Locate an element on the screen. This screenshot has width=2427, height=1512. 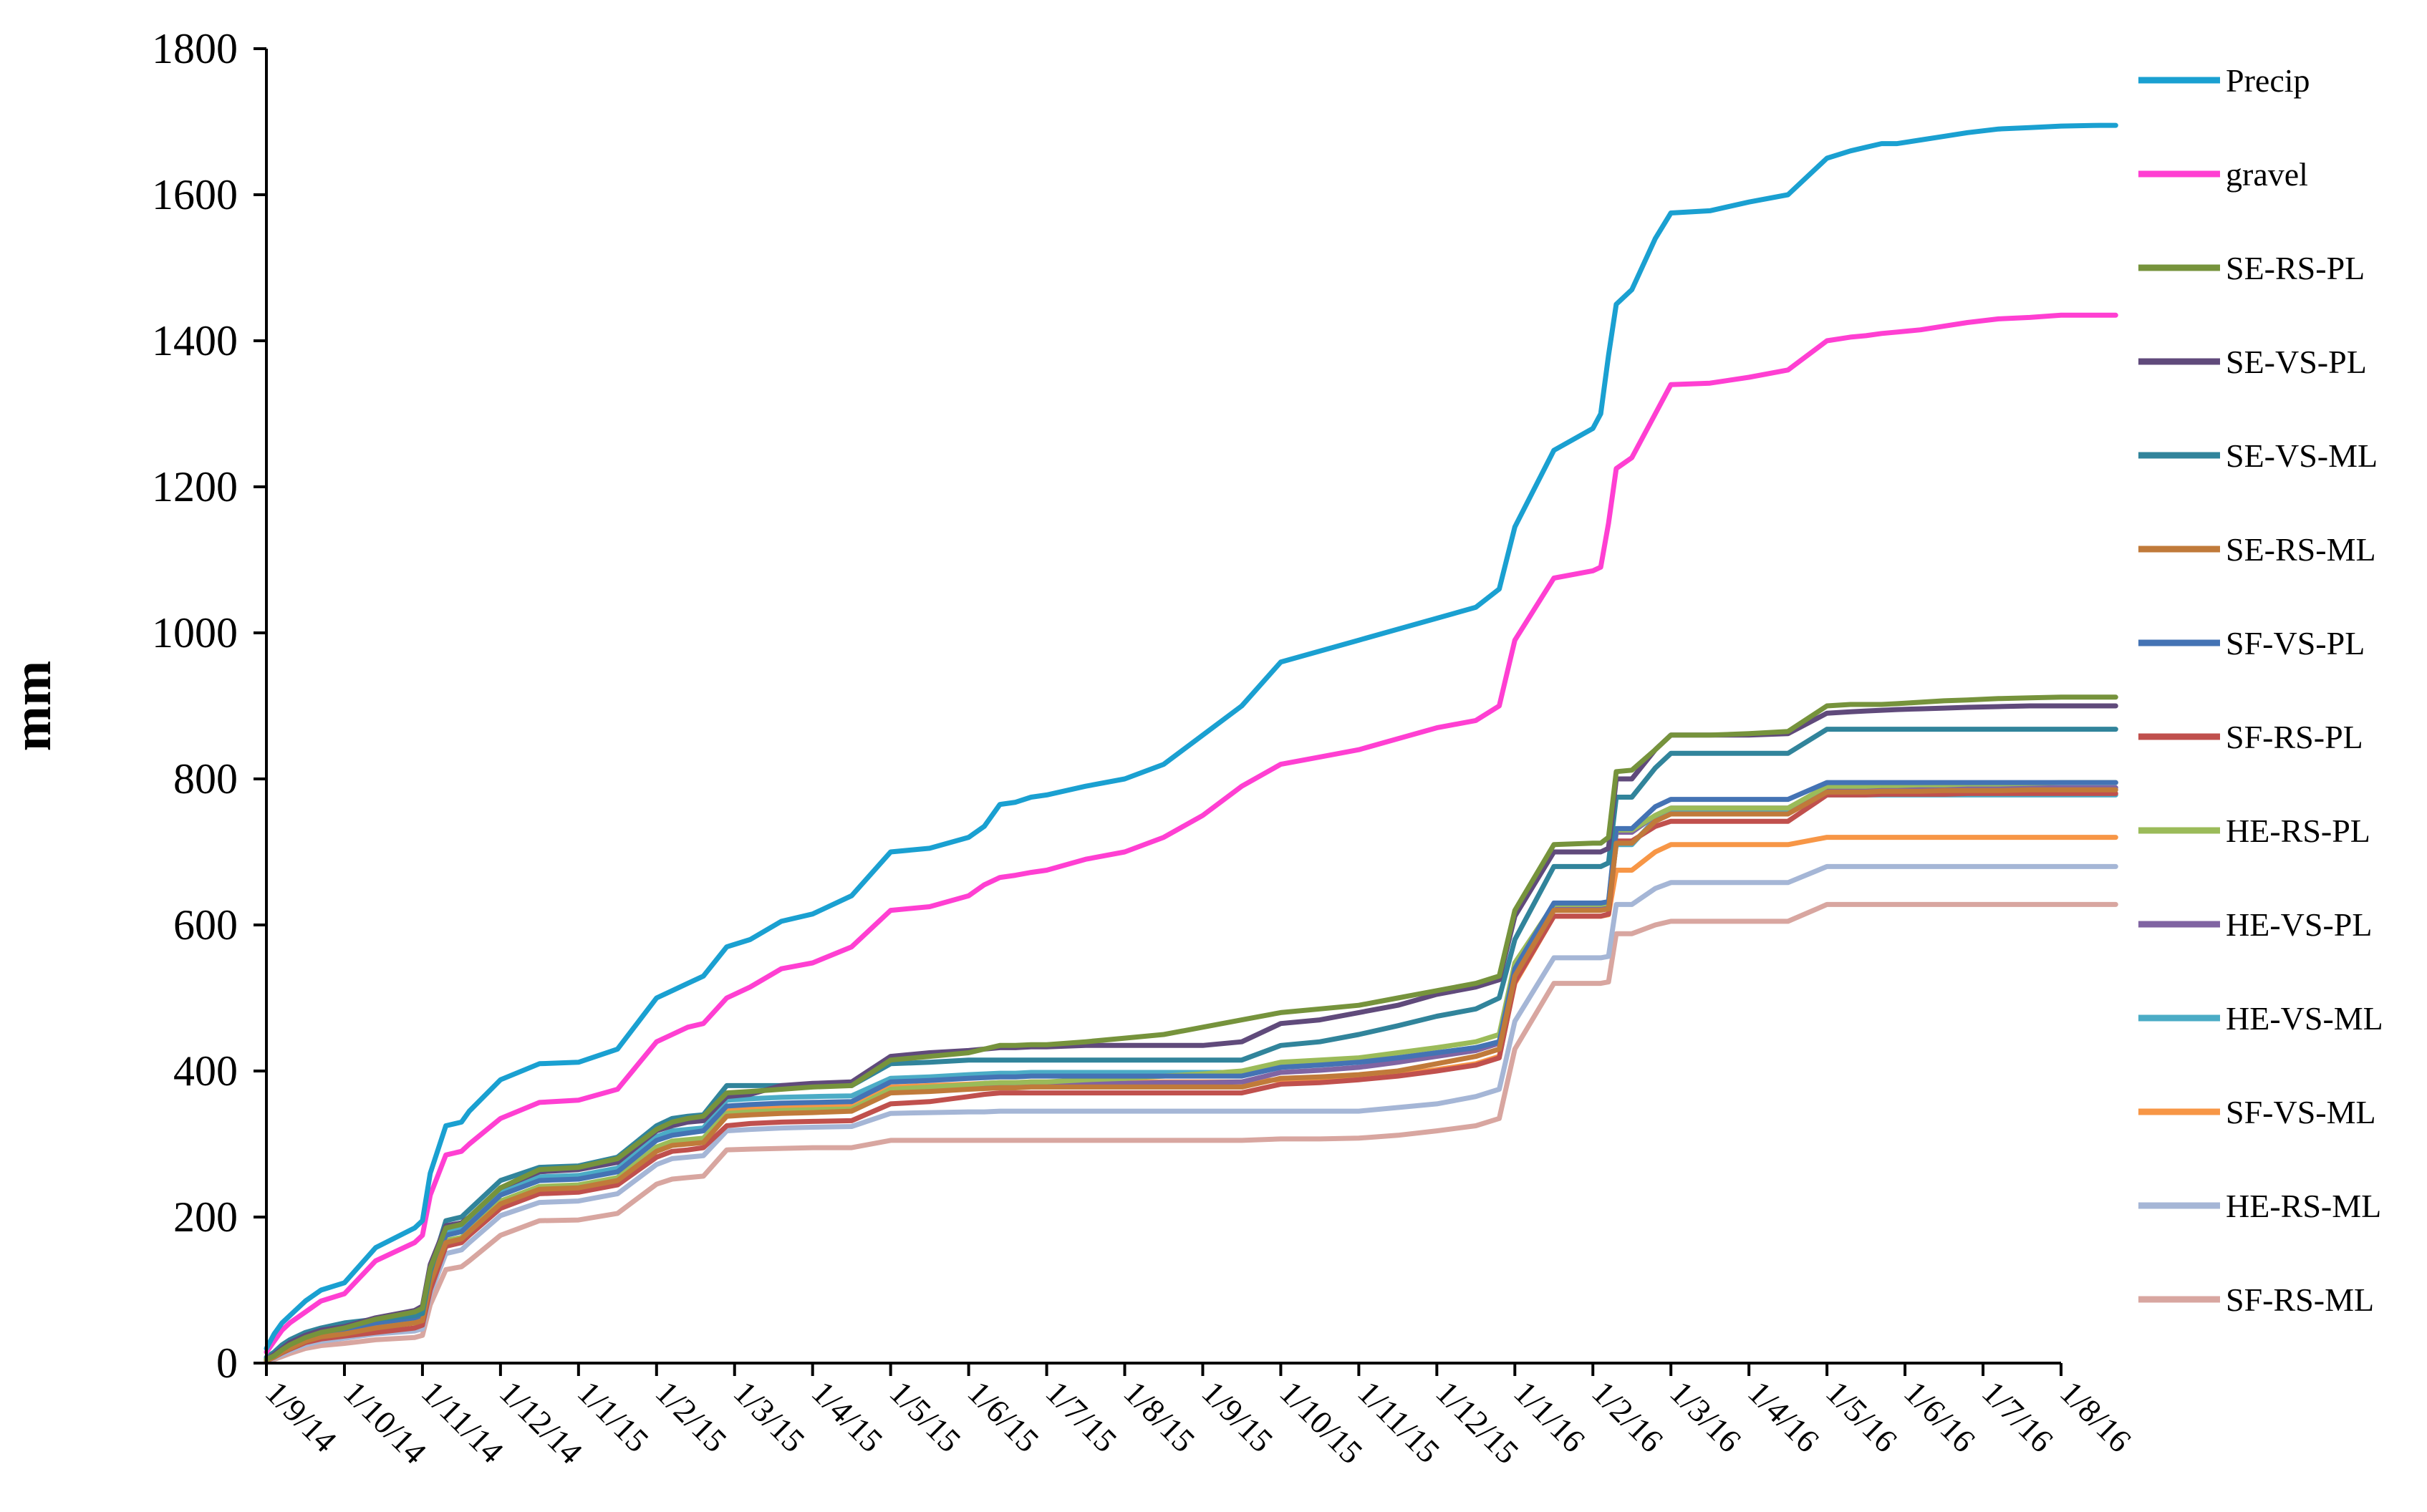
x-tick-label: 1/6/15 is located at coordinates (1003, 1416).